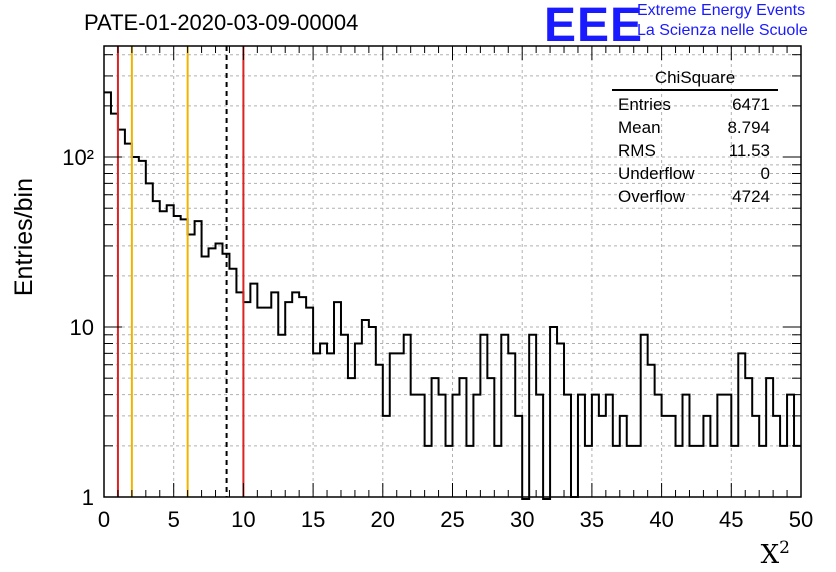 This screenshot has width=836, height=572. I want to click on x-tick-label: 15, so click(313, 519).